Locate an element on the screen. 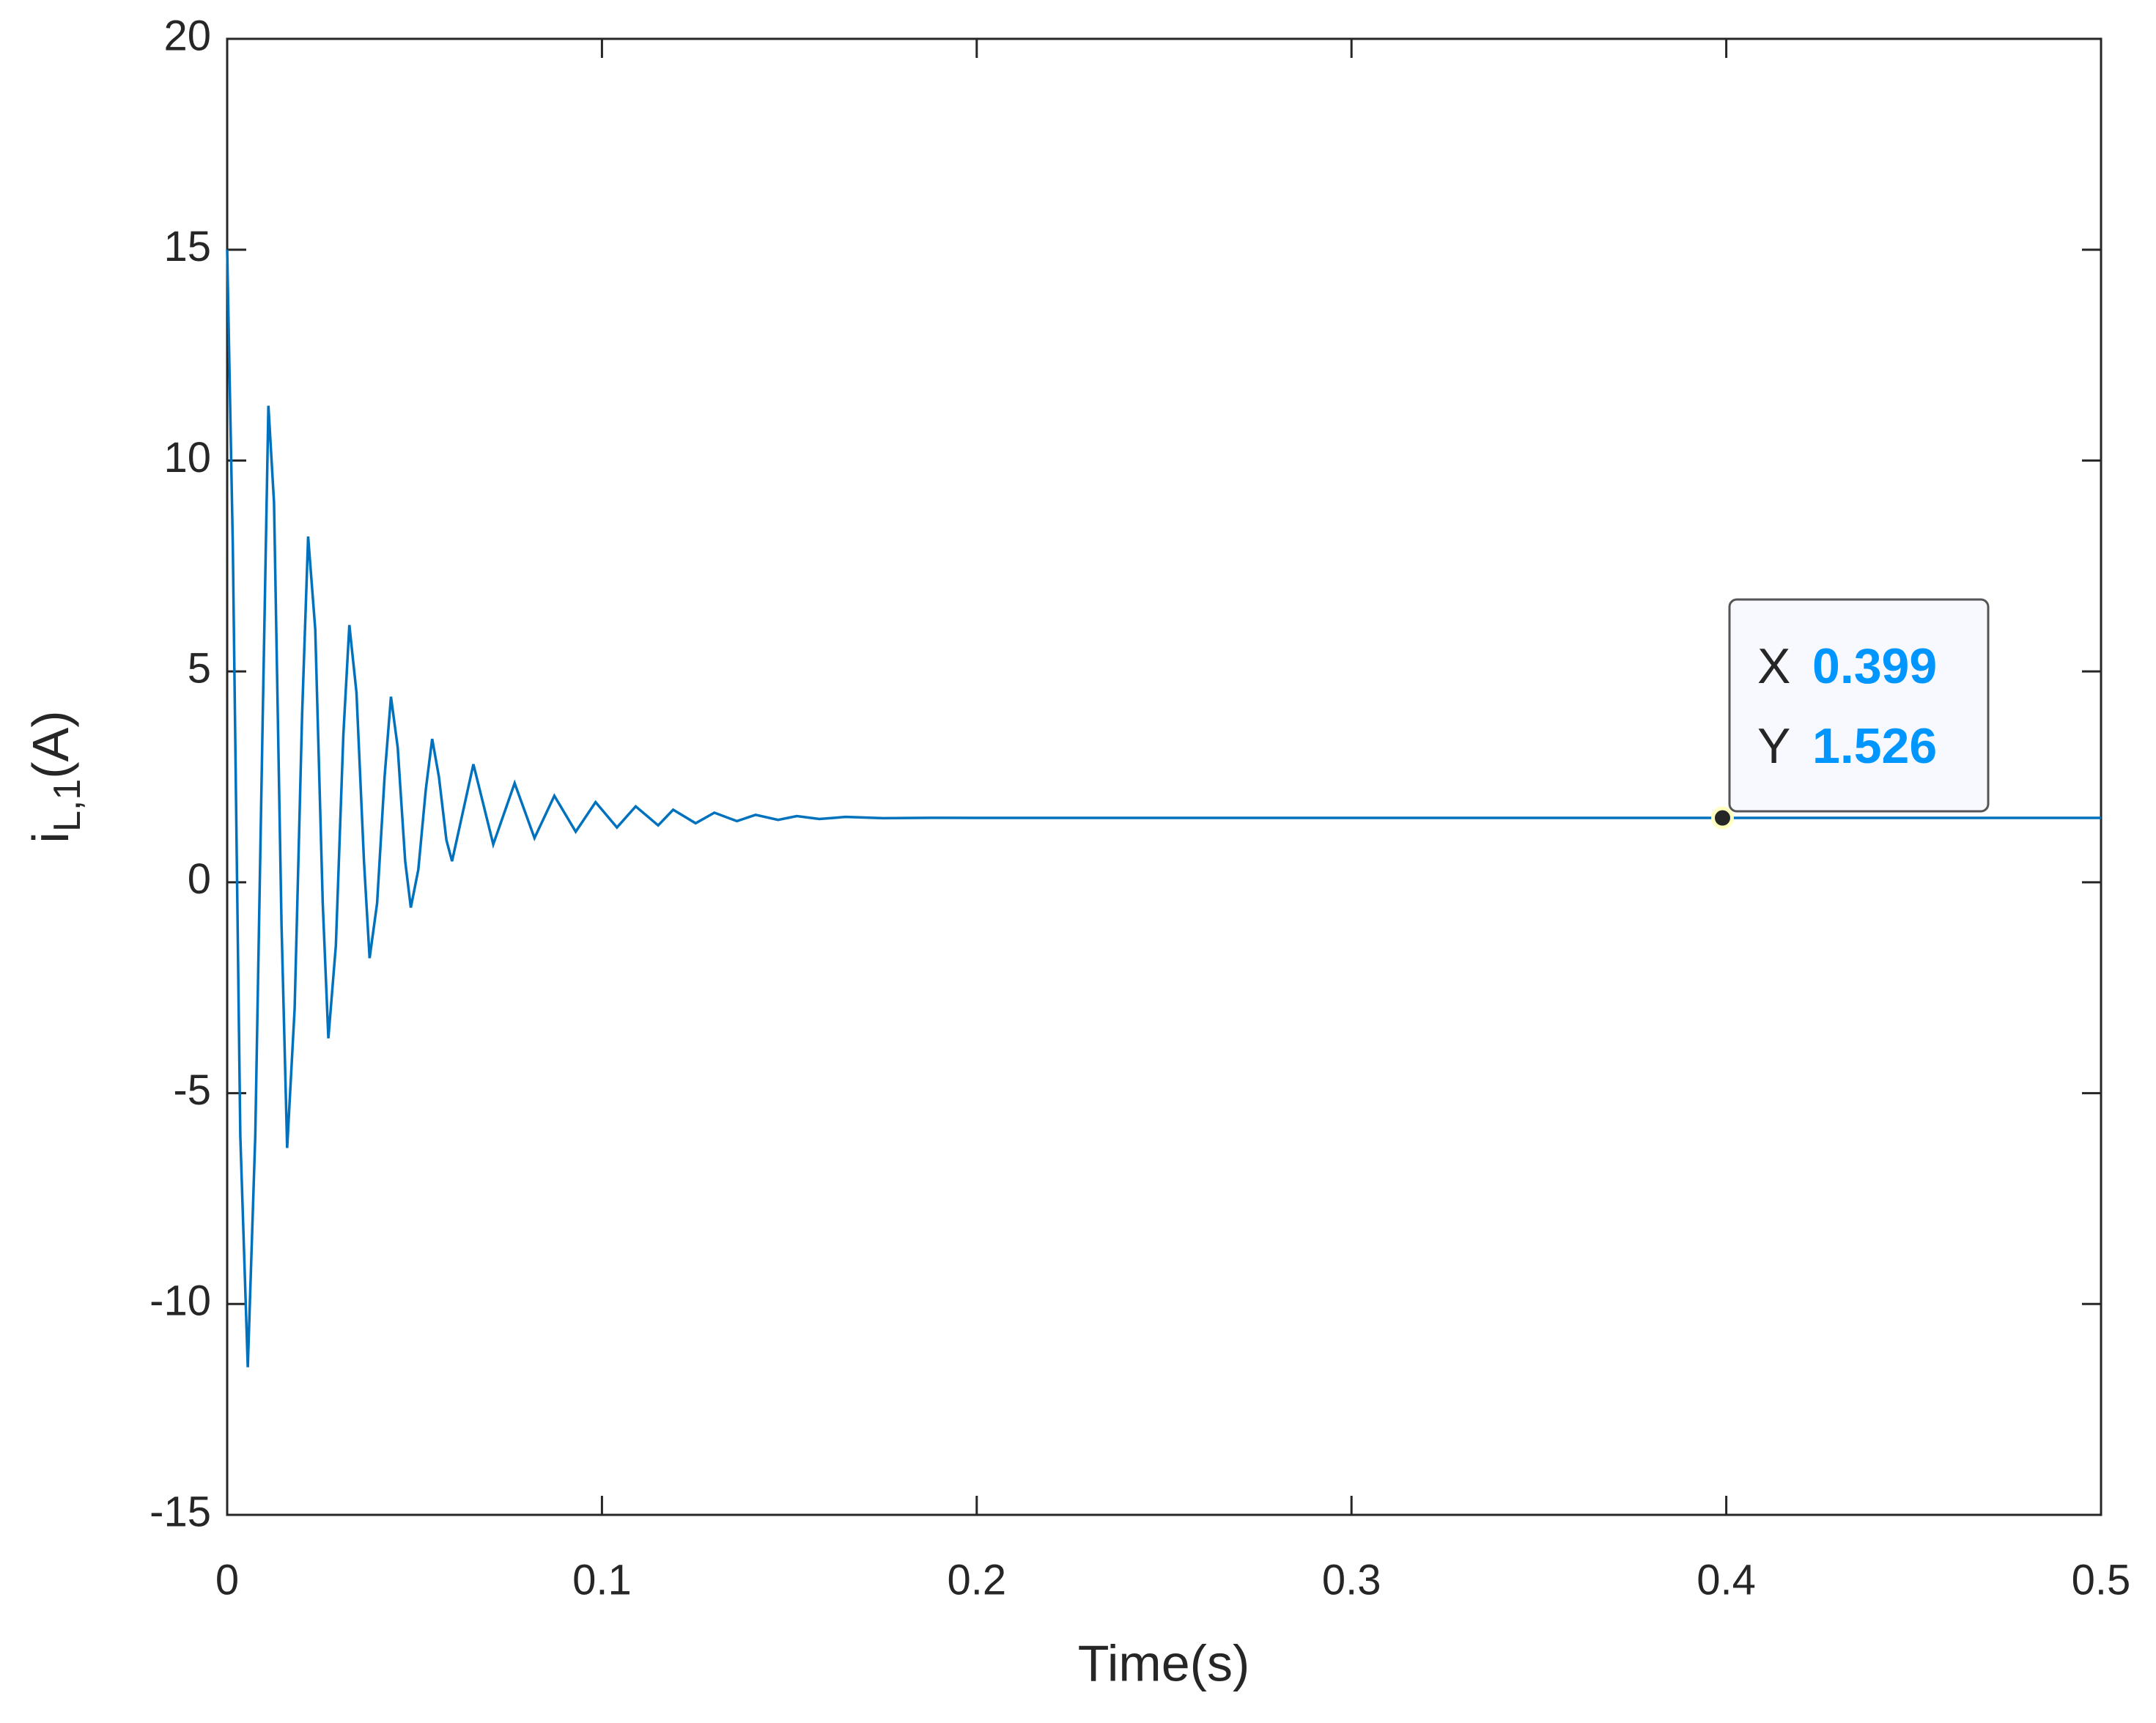 Image resolution: width=2156 pixels, height=1723 pixels. y-tick-label: 5 is located at coordinates (199, 668).